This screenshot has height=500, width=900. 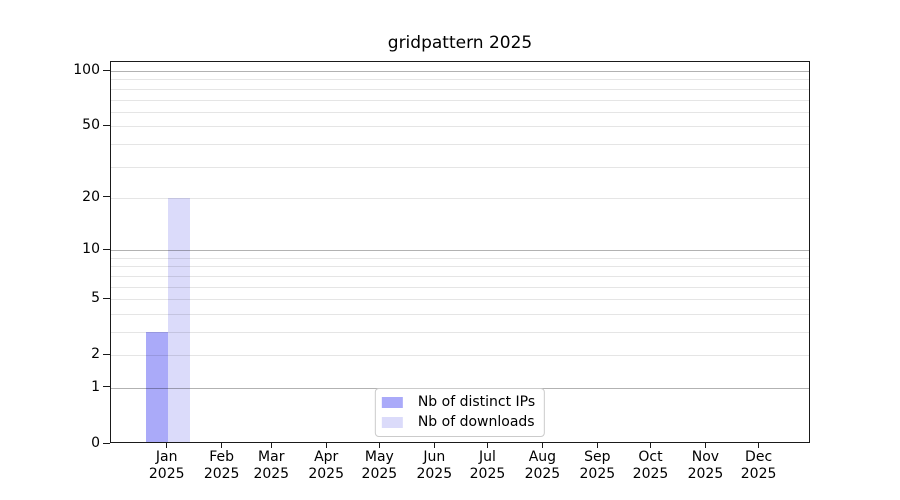 What do you see at coordinates (91, 125) in the screenshot?
I see `y-tick-label: 50` at bounding box center [91, 125].